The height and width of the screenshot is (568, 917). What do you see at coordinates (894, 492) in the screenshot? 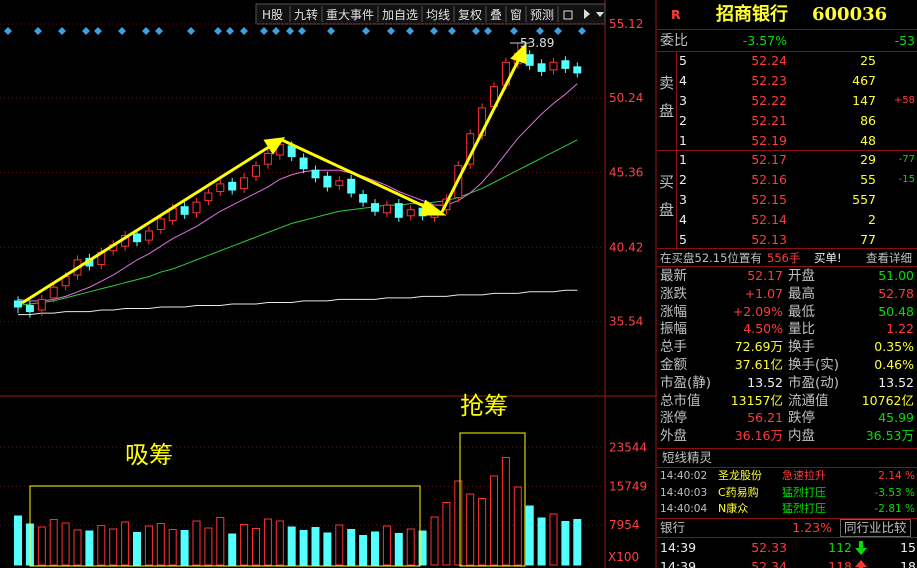
I see `alert-change: -3.53 %` at bounding box center [894, 492].